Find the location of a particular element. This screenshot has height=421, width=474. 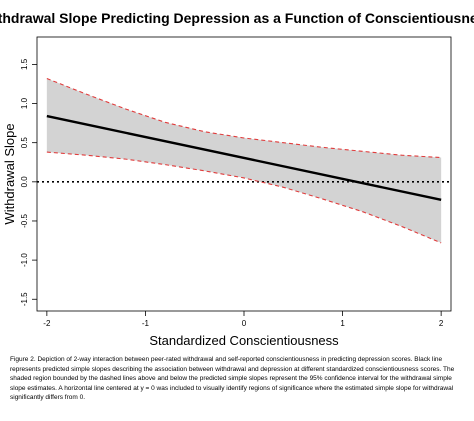

y-tick-label: -1.0 is located at coordinates (24, 260).